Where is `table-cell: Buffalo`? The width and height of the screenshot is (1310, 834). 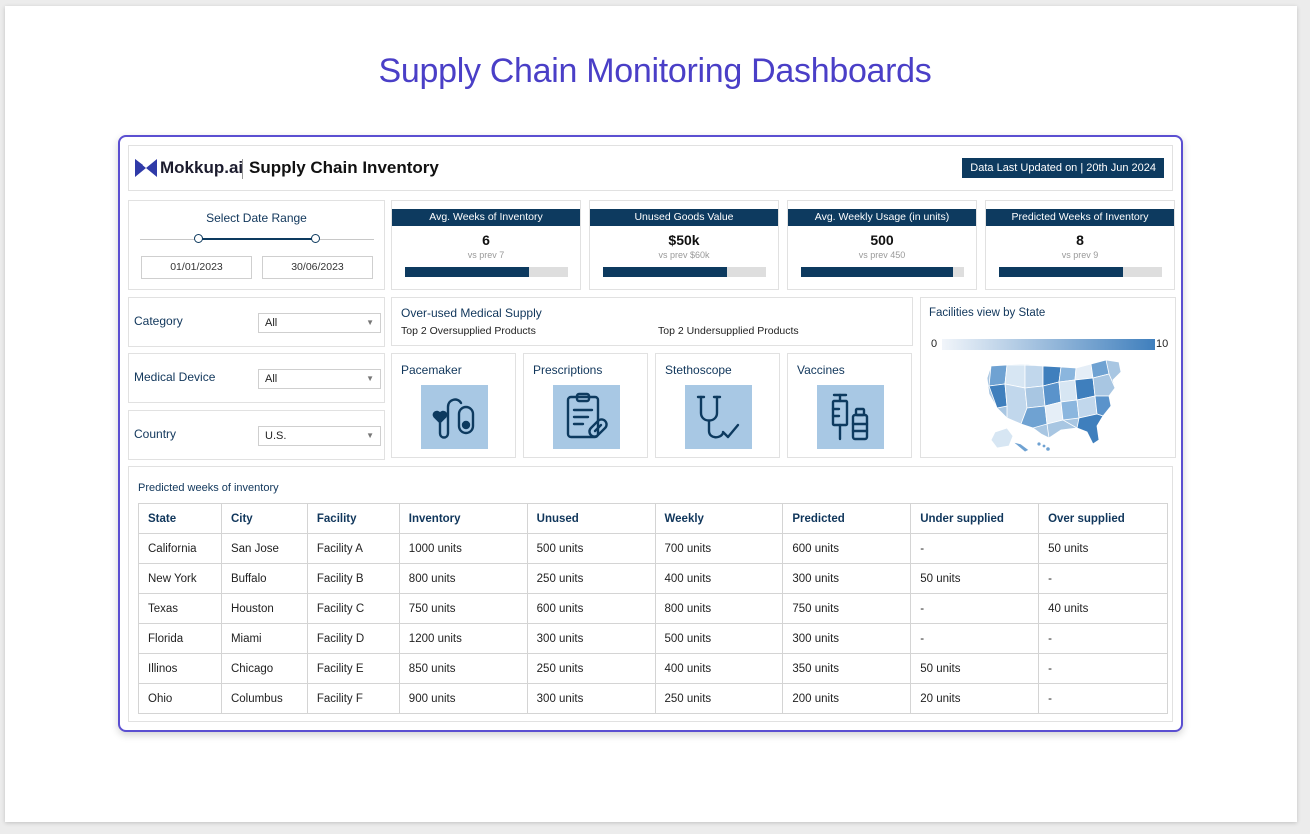
table-cell: Buffalo is located at coordinates (264, 578).